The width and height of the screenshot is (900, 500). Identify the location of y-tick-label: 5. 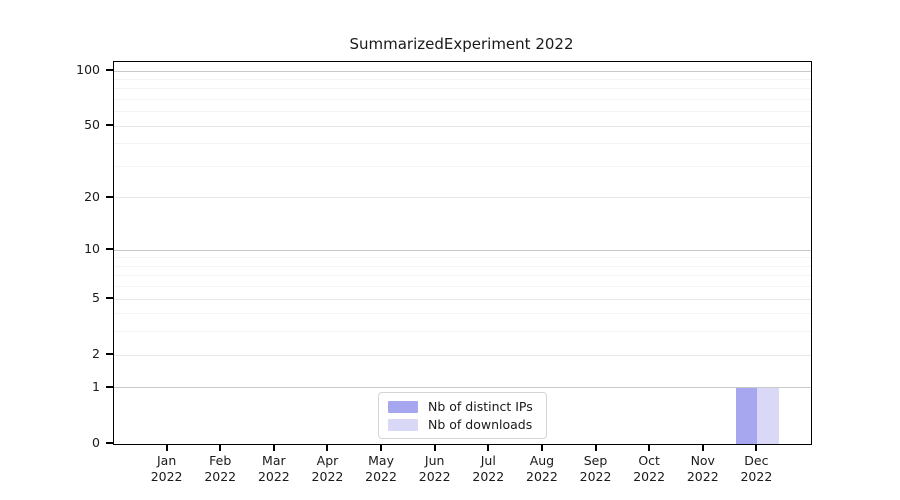
(96, 298).